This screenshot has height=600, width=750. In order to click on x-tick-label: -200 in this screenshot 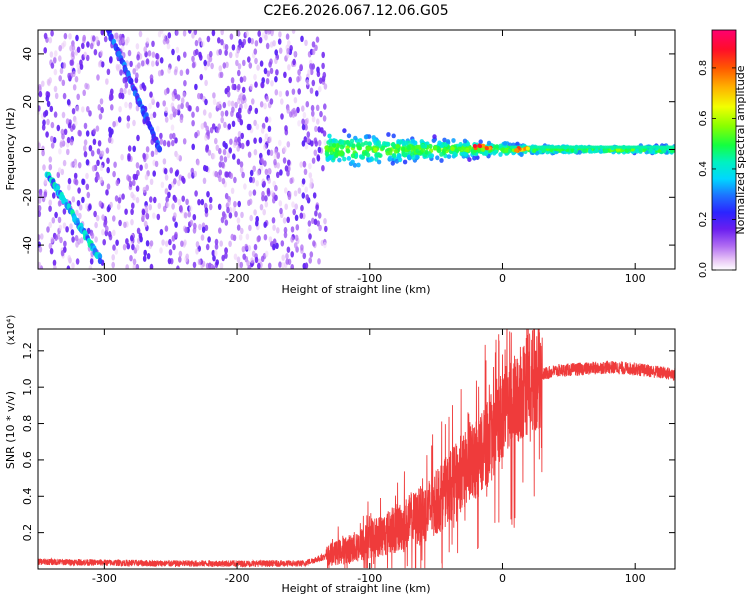, I will do `click(237, 578)`.